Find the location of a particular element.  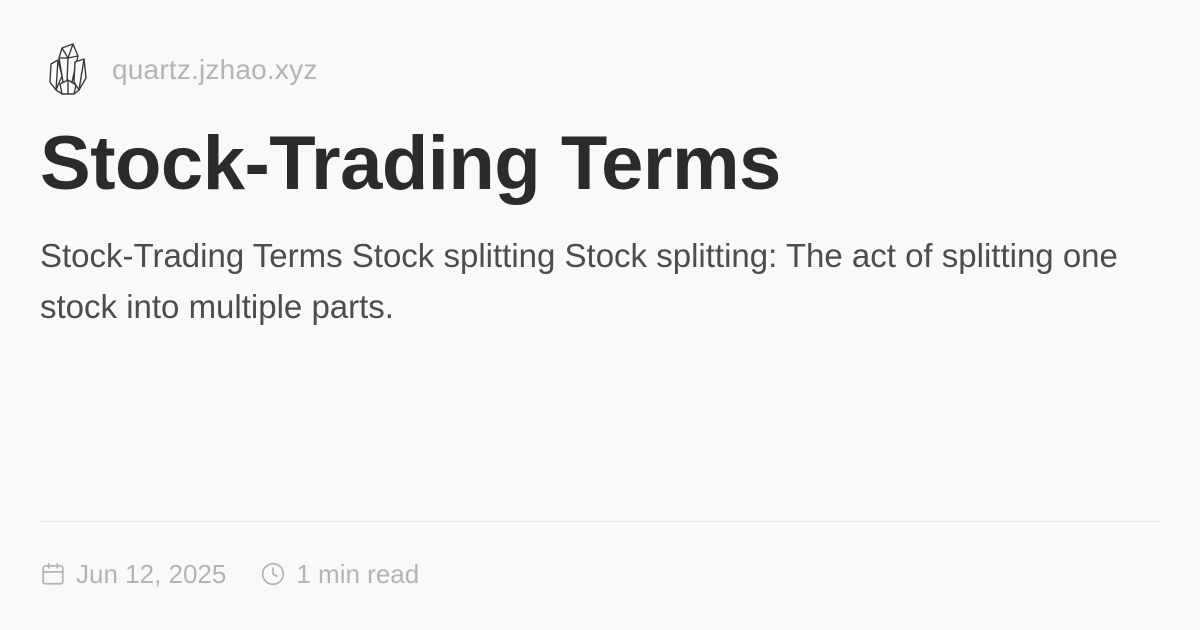

page-meta: Jun 12, 2025 1 min read is located at coordinates (246, 574).